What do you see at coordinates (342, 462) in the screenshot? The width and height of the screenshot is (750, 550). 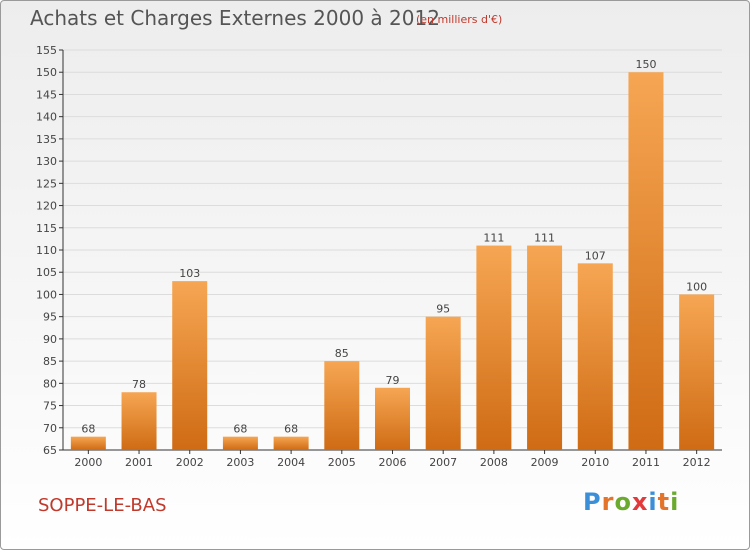 I see `x-tick-label: 2005` at bounding box center [342, 462].